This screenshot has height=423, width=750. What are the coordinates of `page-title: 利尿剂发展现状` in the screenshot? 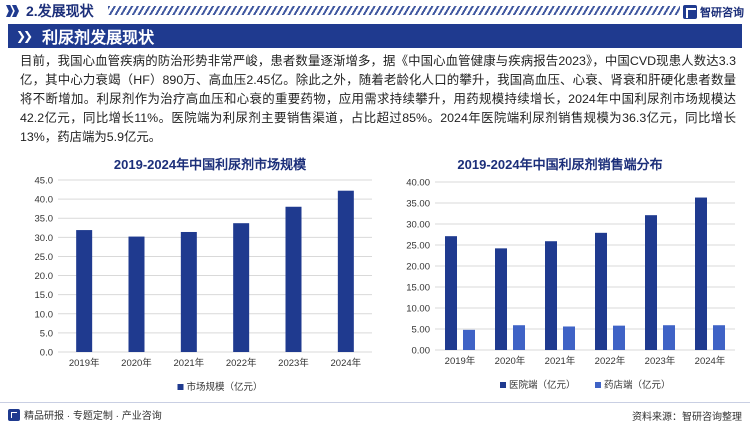 It's located at (98, 38).